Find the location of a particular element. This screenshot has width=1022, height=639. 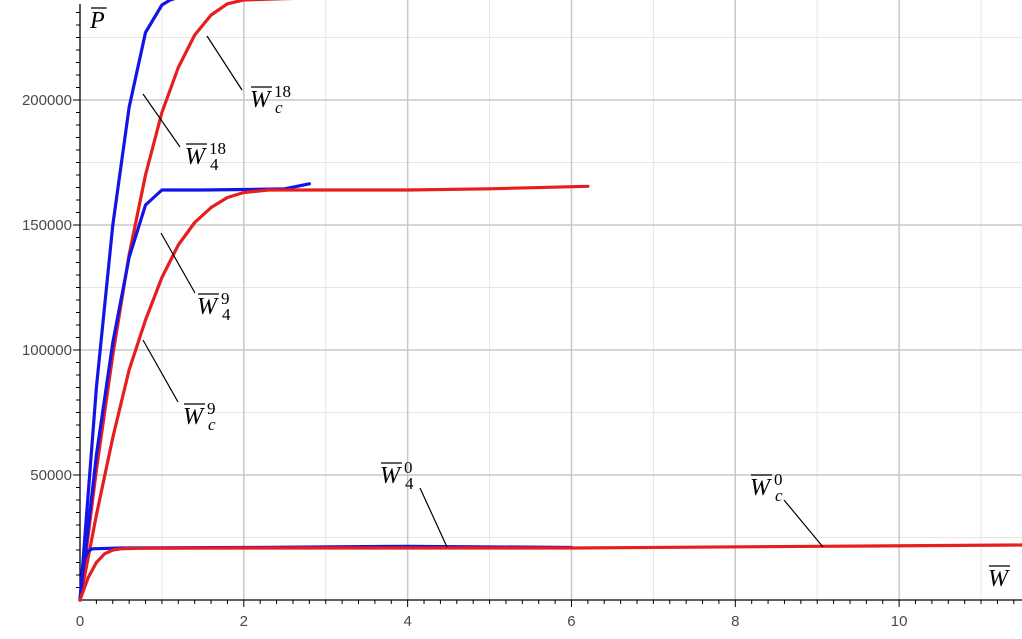

annotation-1: W 184 is located at coordinates (205, 156).